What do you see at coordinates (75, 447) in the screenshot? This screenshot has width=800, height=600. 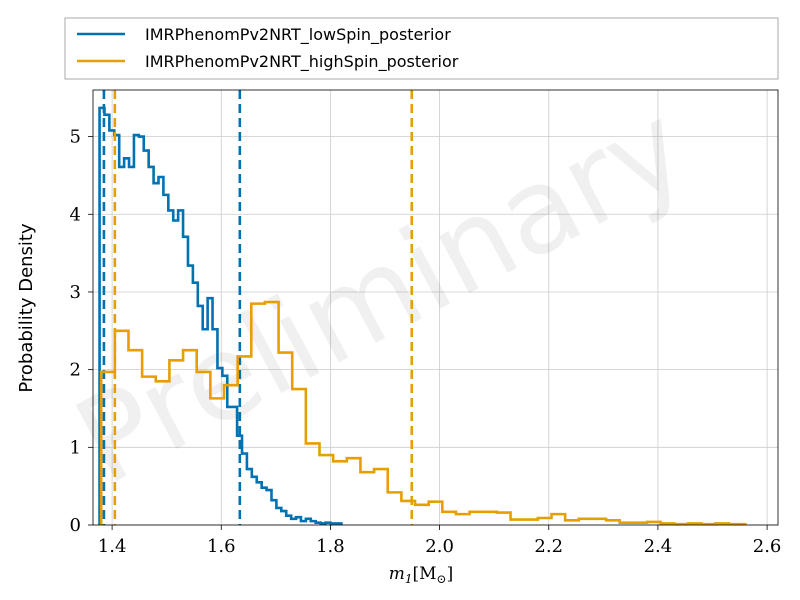 I see `y-tick-label: 1` at bounding box center [75, 447].